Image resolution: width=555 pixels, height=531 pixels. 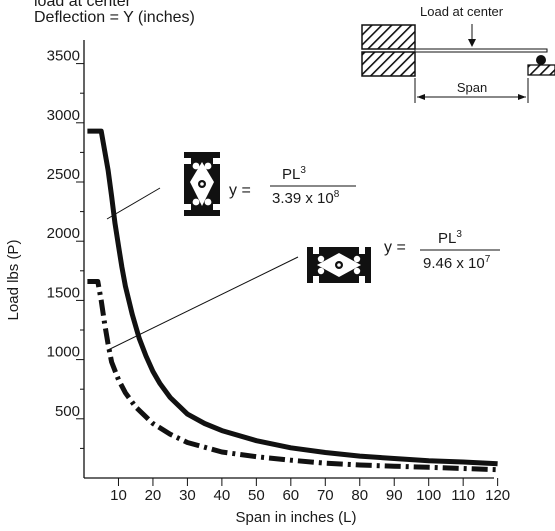 I want to click on formula-upper-numerator: PL3, so click(x=294, y=174).